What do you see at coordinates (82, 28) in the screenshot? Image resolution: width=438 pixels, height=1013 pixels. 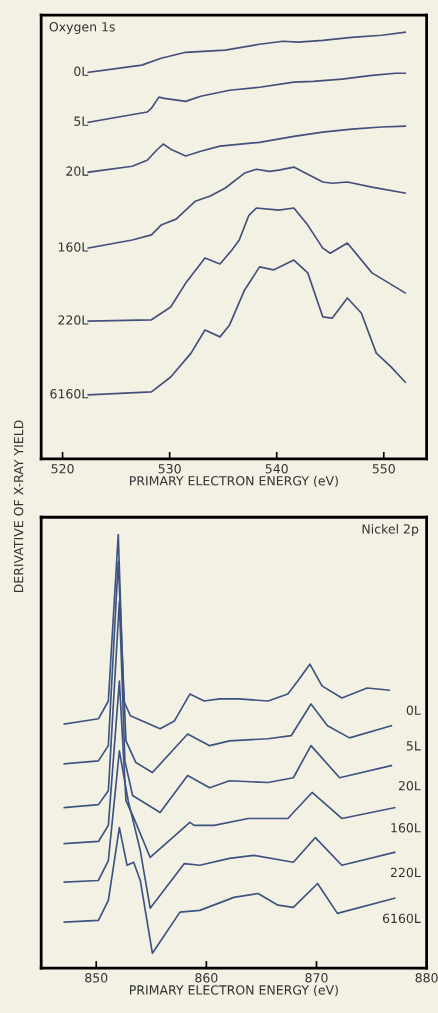 I see `chart-title: Oxygen 1s` at bounding box center [82, 28].